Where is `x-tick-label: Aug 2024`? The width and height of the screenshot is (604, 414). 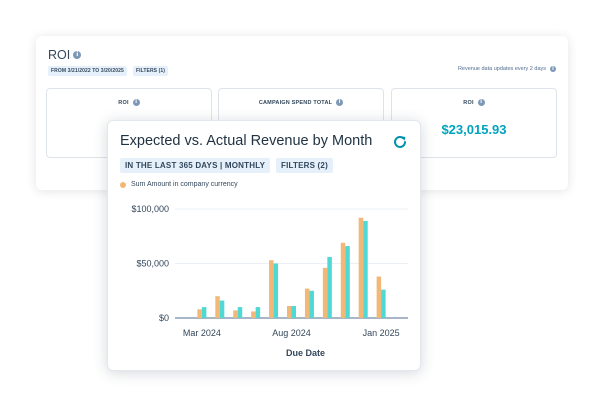 x-tick-label: Aug 2024 is located at coordinates (291, 333).